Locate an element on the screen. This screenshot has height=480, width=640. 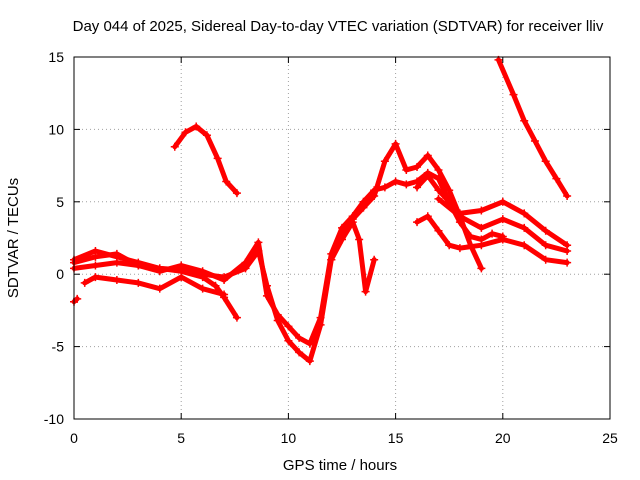
y-tick-label: 10 is located at coordinates (56, 129).